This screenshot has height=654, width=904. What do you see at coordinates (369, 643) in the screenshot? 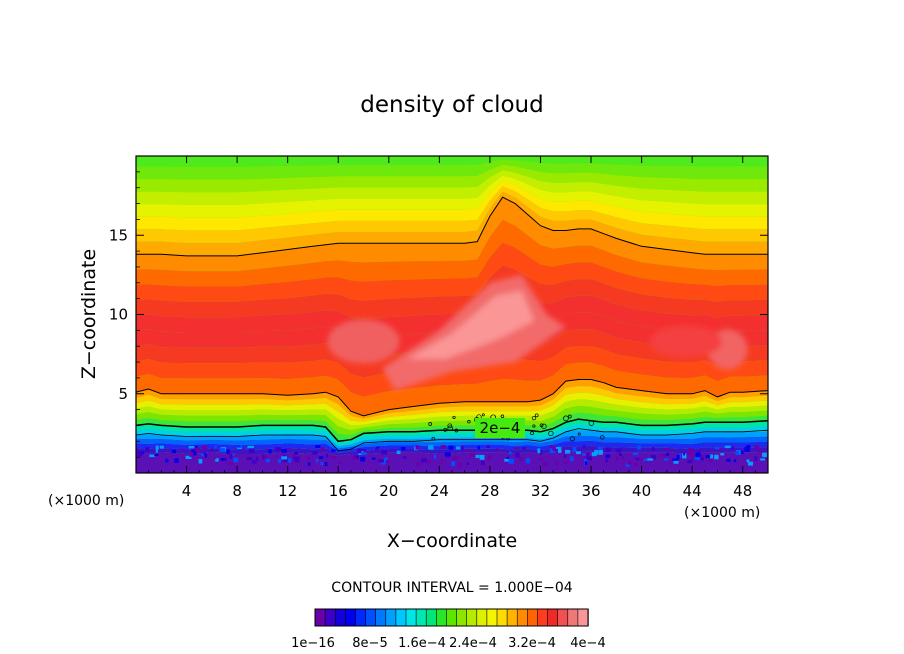
I see `colorbar-tick-label: 8e−5` at bounding box center [369, 643].